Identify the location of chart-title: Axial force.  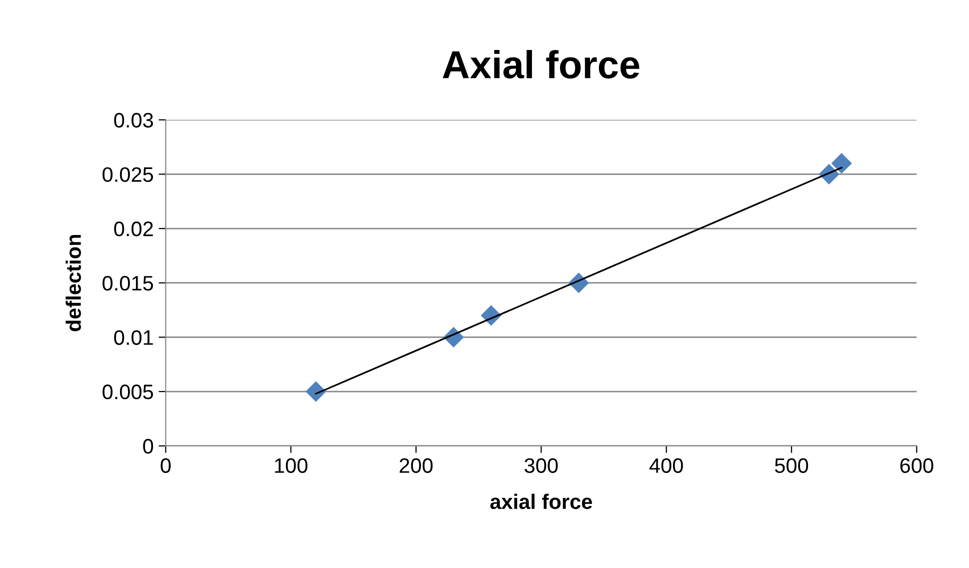
(541, 64).